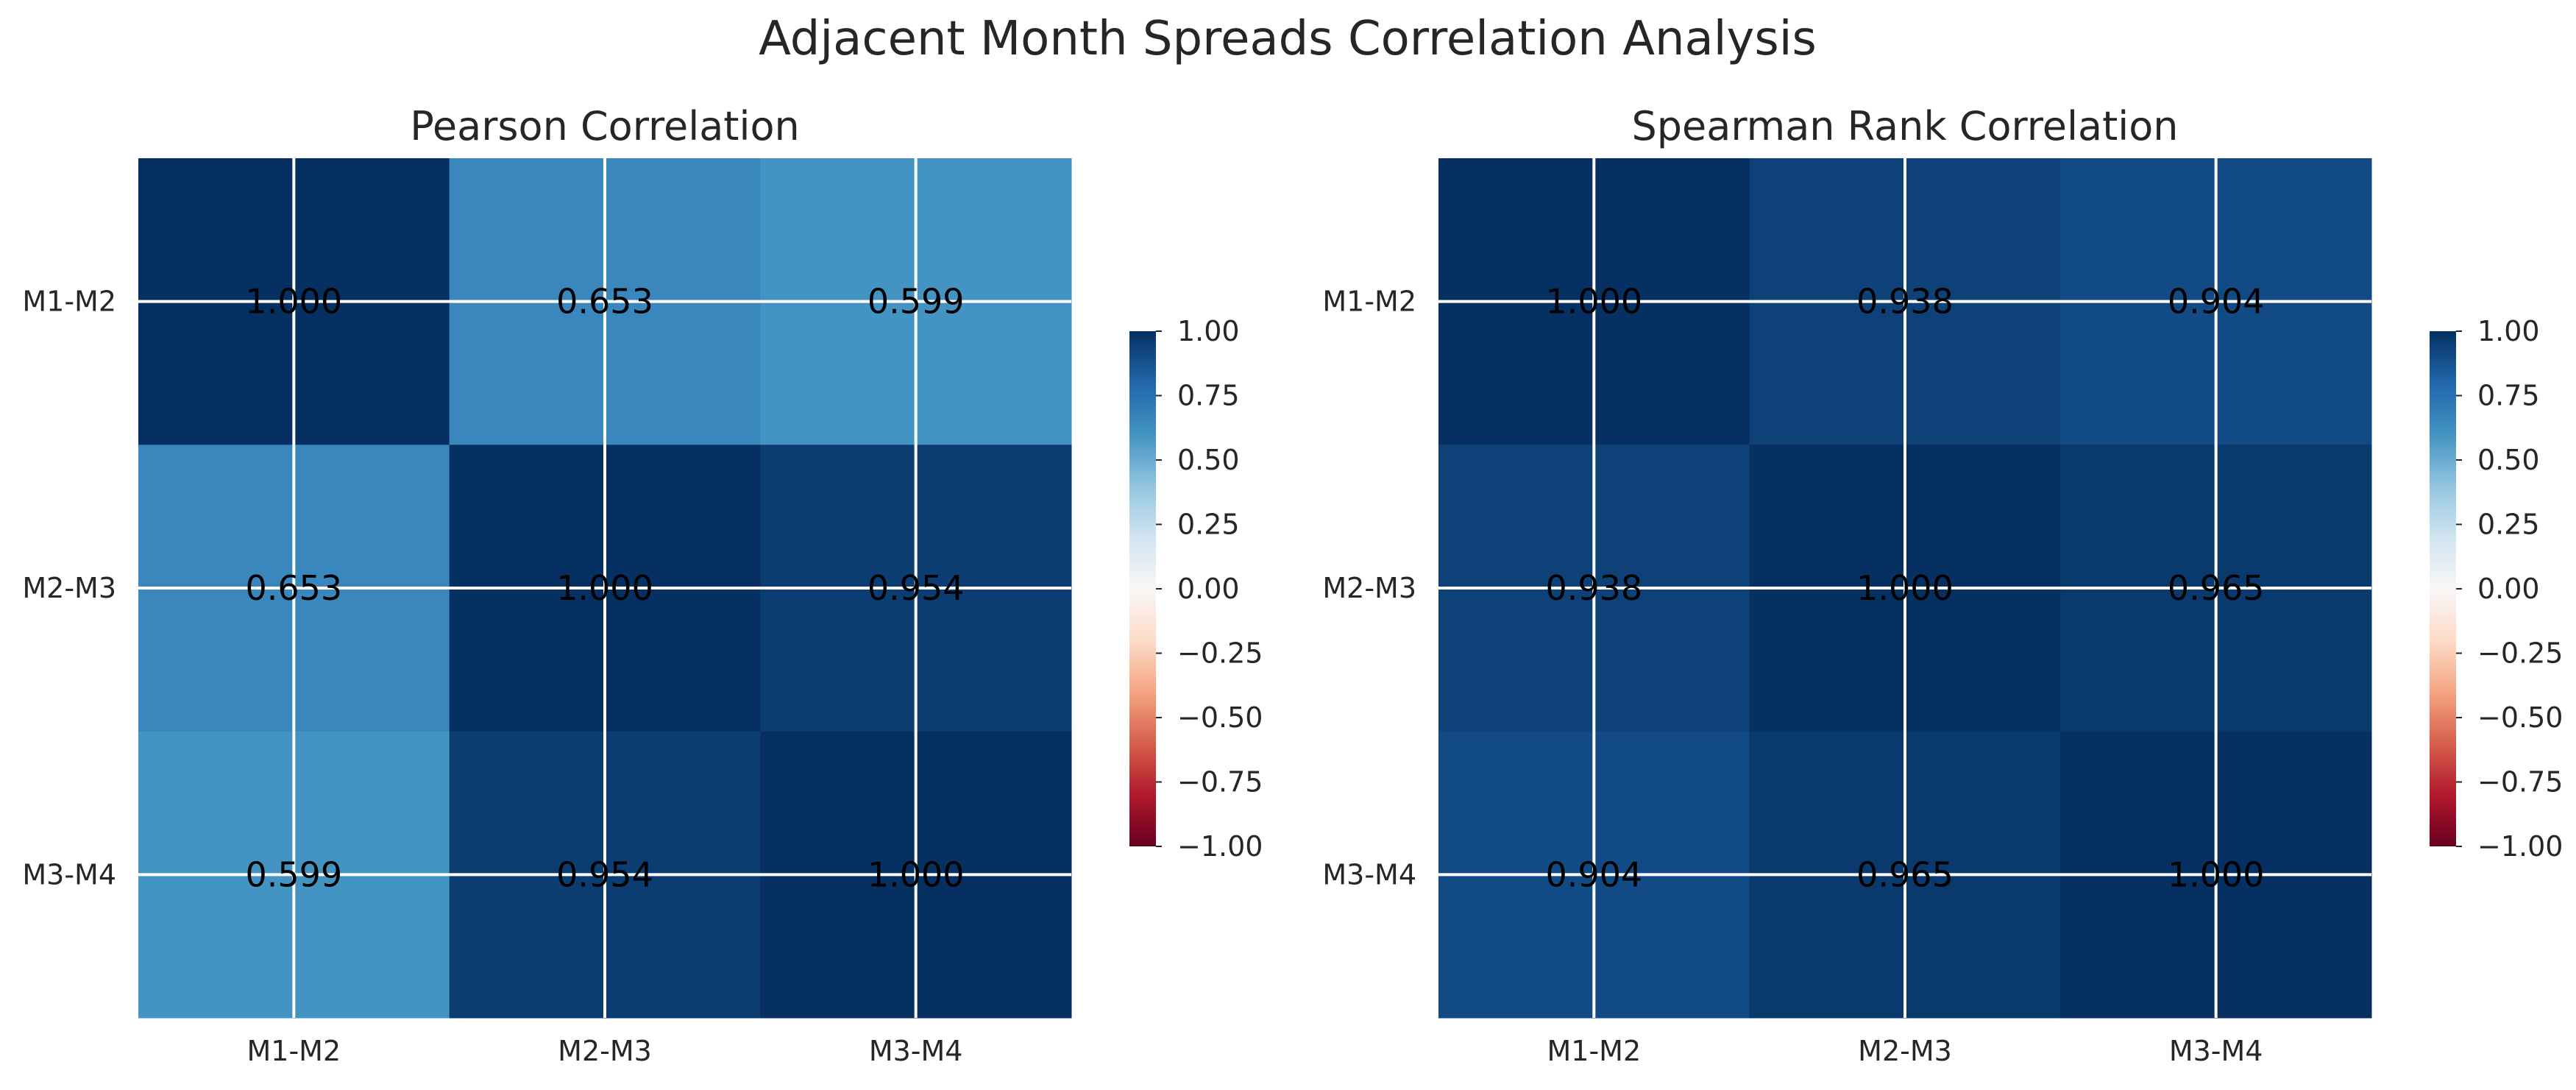 The height and width of the screenshot is (1090, 2576). Describe the element at coordinates (604, 126) in the screenshot. I see `panel-title: Pearson Correlation` at that location.